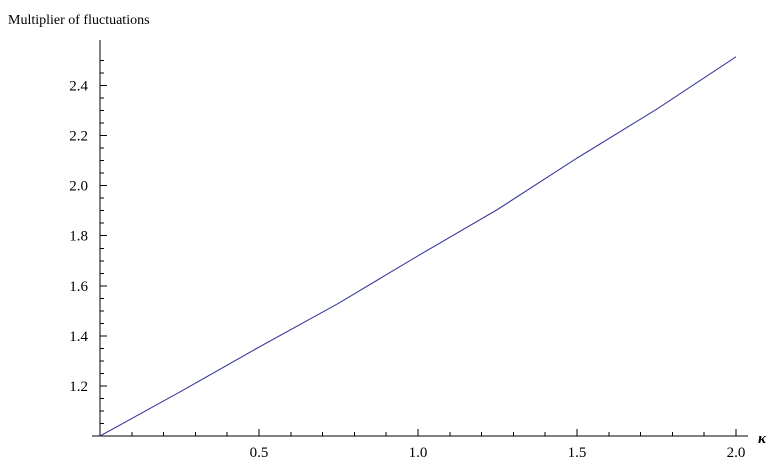  Describe the element at coordinates (79, 20) in the screenshot. I see `y-axis-title: Multiplier of fluctuations` at that location.